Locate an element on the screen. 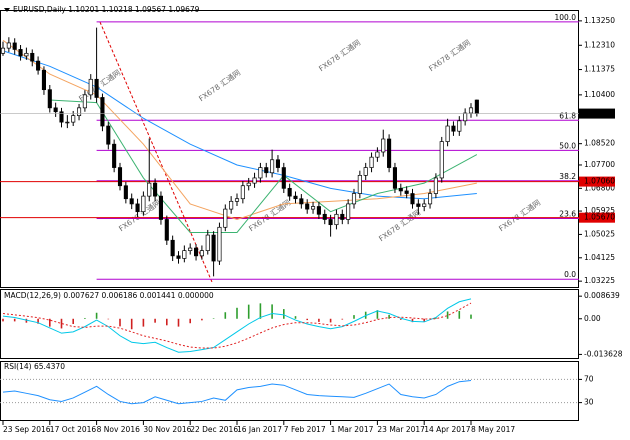 The image size is (630, 440). fib-label: 23.6 is located at coordinates (567, 213).